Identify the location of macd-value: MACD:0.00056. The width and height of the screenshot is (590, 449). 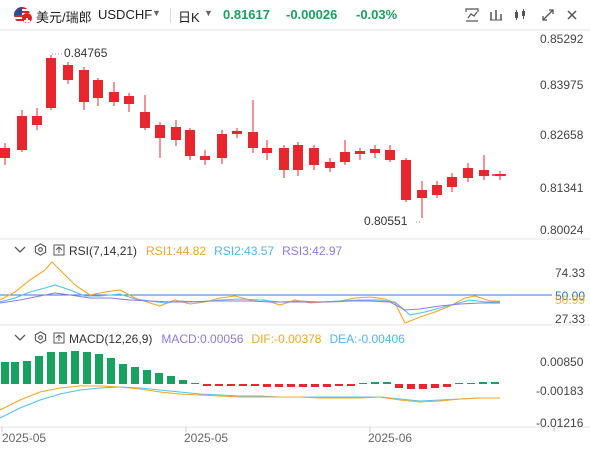
(202, 339).